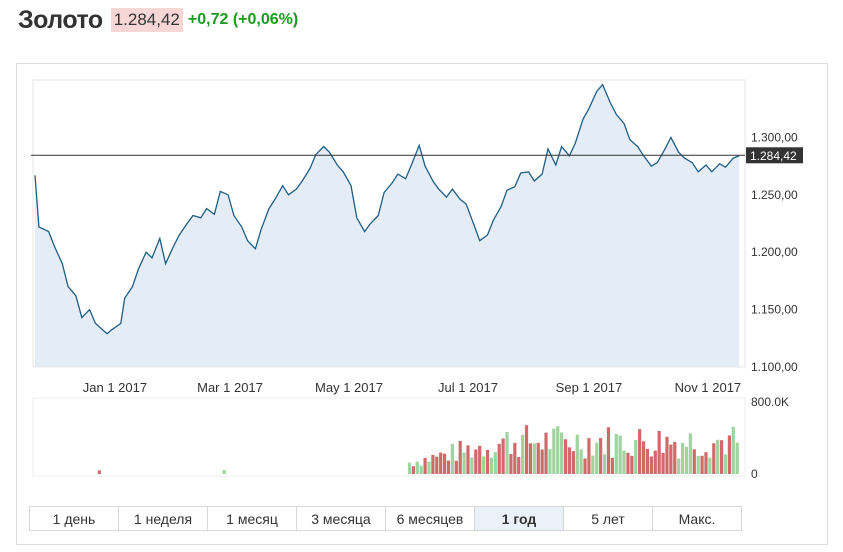  I want to click on x-tick-label: Jul 1 2017, so click(468, 387).